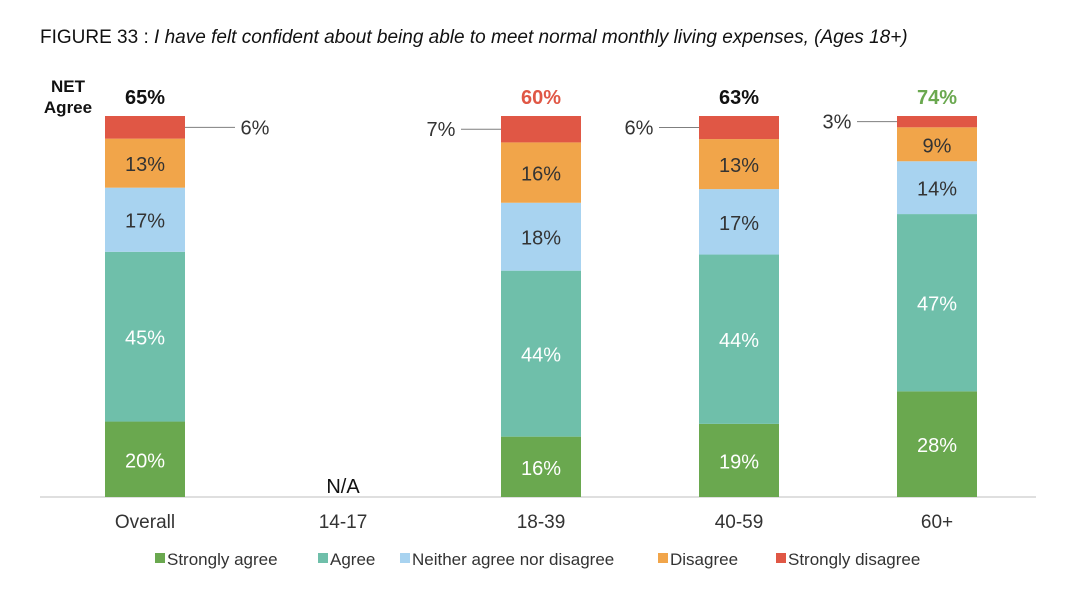 The width and height of the screenshot is (1072, 608). I want to click on legend-label-strongly-disagree: Strongly disagree, so click(854, 559).